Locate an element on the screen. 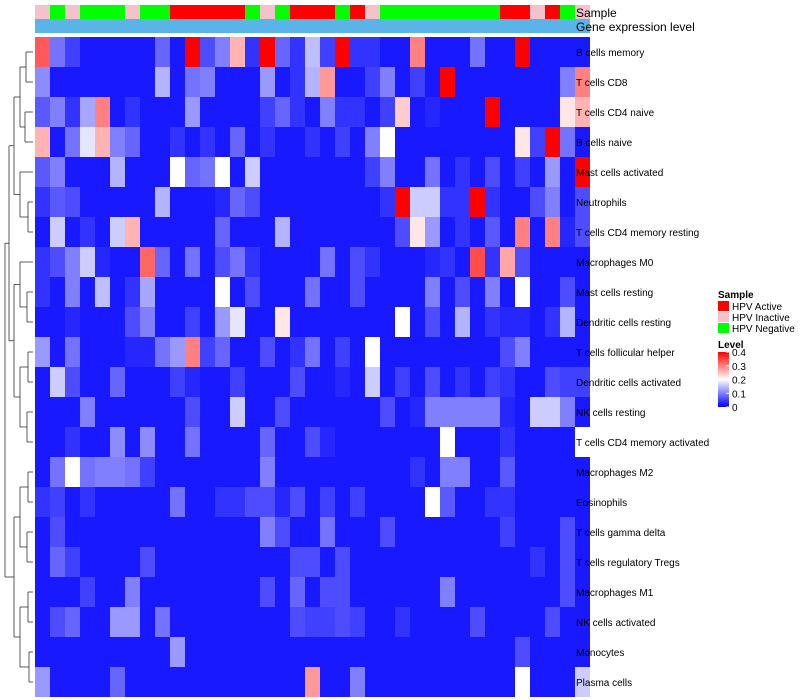  row-label: B cells naive is located at coordinates (604, 143).